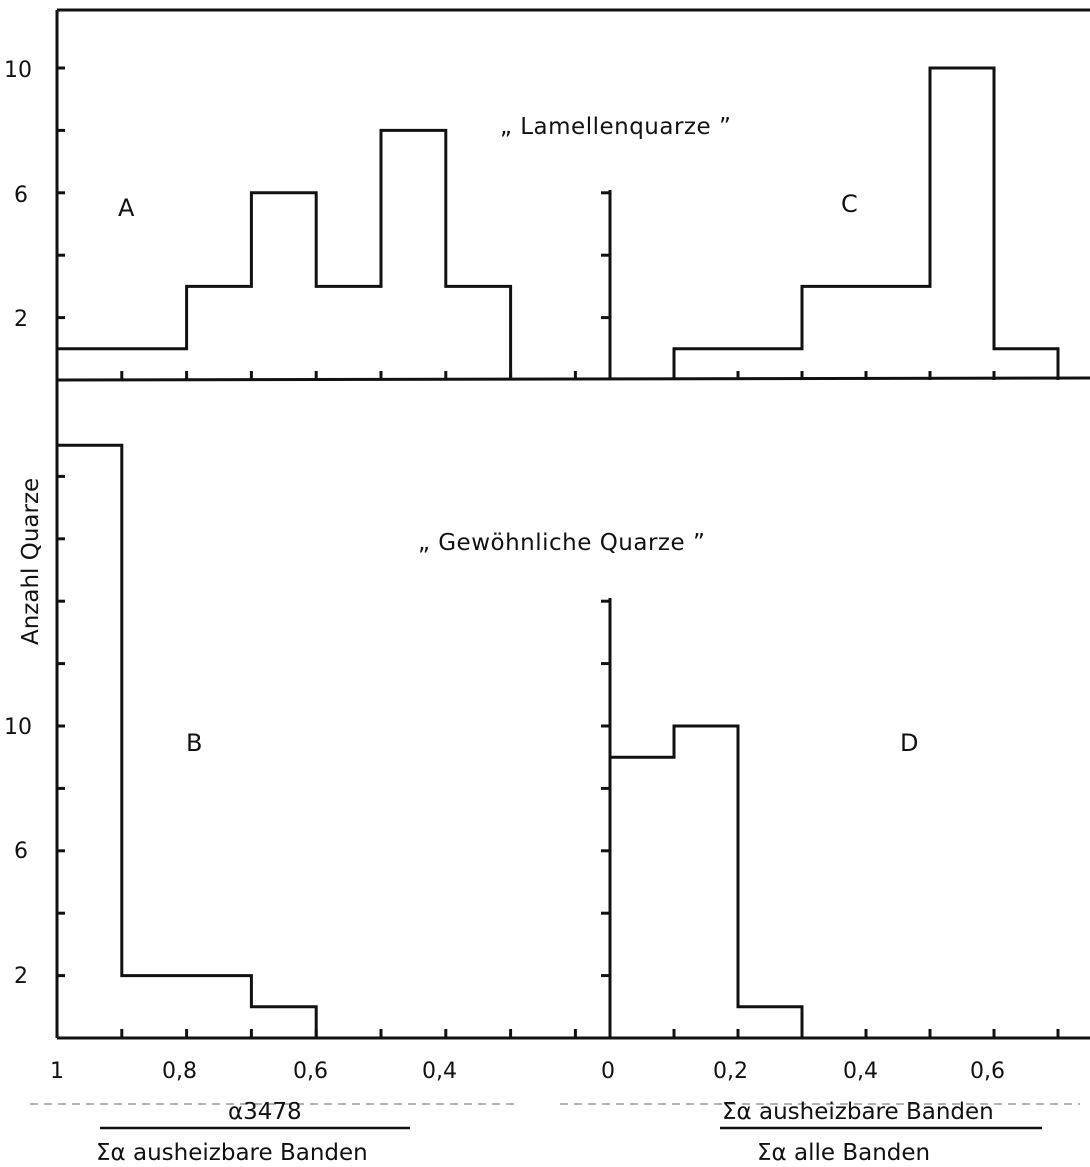 The image size is (1090, 1167). What do you see at coordinates (310, 1071) in the screenshot?
I see `xtick-left-0-6: 0,6` at bounding box center [310, 1071].